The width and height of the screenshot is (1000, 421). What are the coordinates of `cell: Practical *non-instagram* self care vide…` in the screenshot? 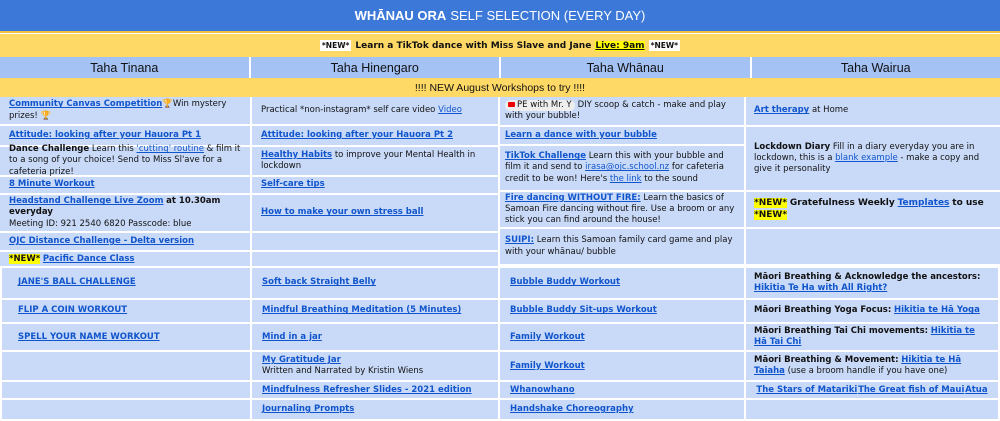 It's located at (375, 110).